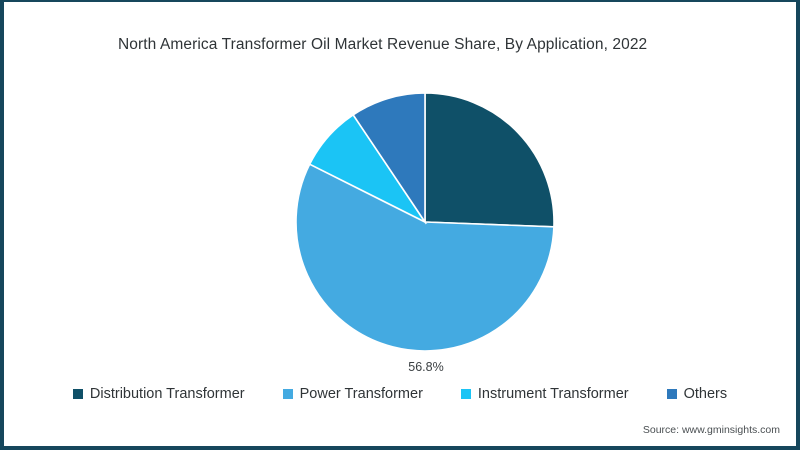 This screenshot has width=800, height=450. What do you see at coordinates (489, 160) in the screenshot?
I see `pie-slice-distribution-transformer` at bounding box center [489, 160].